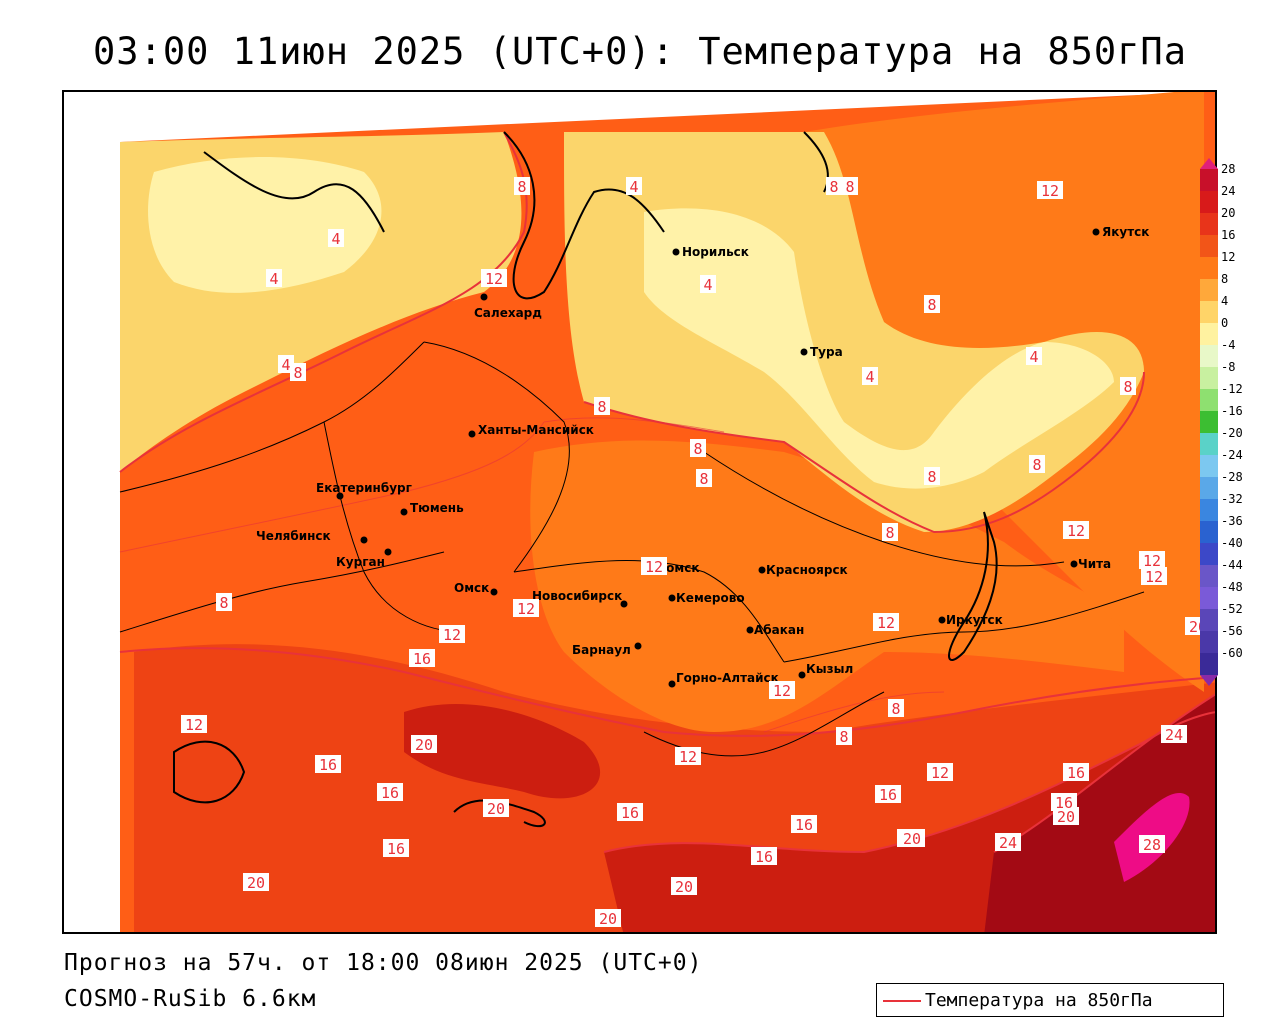 The height and width of the screenshot is (1024, 1280). Describe the element at coordinates (437, 508) in the screenshot. I see `city-label: Тюмень` at that location.